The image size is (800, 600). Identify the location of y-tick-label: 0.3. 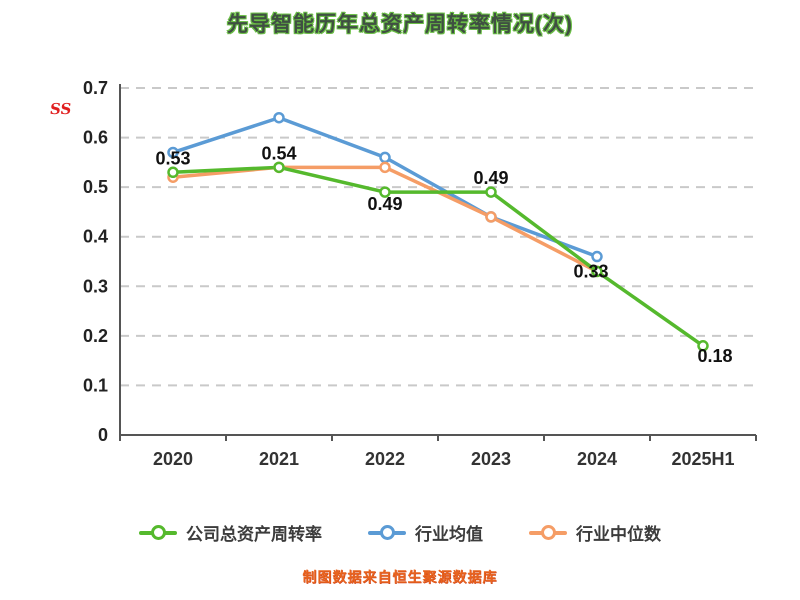
(95, 286).